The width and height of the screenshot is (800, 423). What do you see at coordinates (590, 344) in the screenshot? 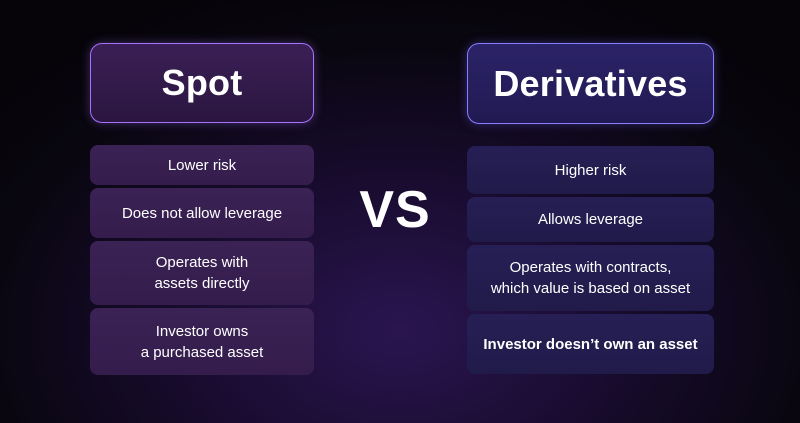
I see `derivatives-item-ownership: Investor doesn’t own an asset` at bounding box center [590, 344].